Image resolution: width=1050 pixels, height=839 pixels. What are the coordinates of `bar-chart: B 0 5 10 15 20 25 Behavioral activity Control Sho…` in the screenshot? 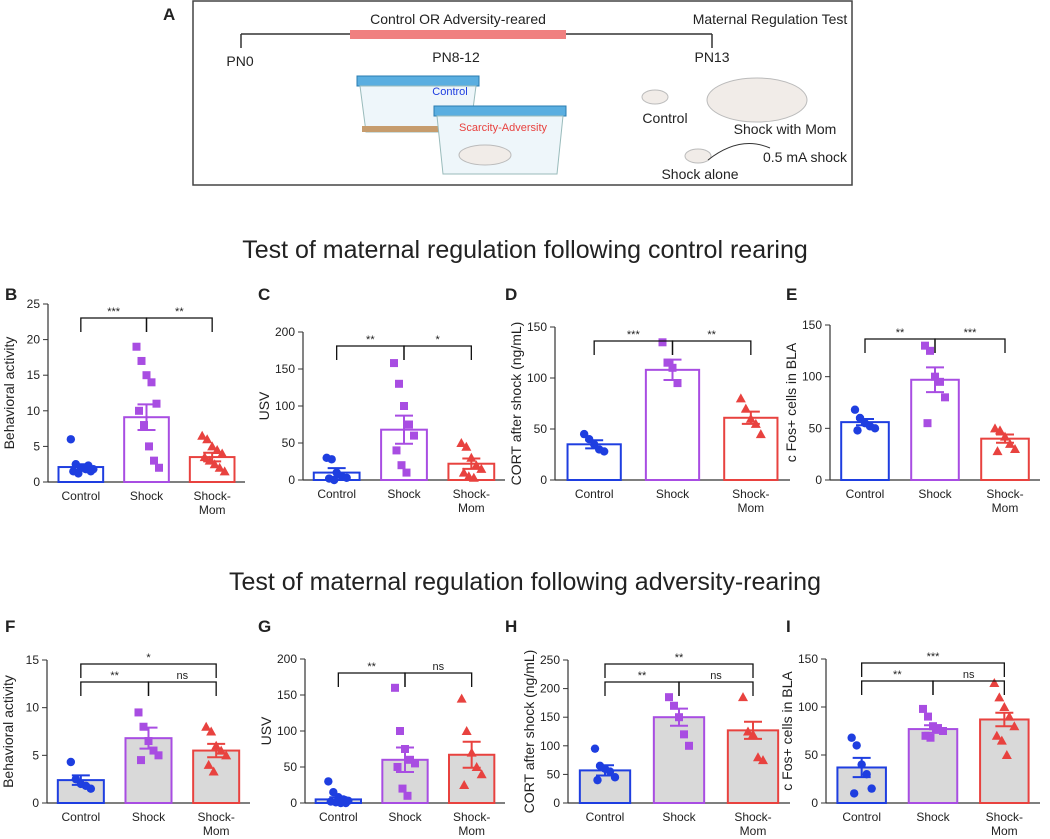 It's located at (123, 401).